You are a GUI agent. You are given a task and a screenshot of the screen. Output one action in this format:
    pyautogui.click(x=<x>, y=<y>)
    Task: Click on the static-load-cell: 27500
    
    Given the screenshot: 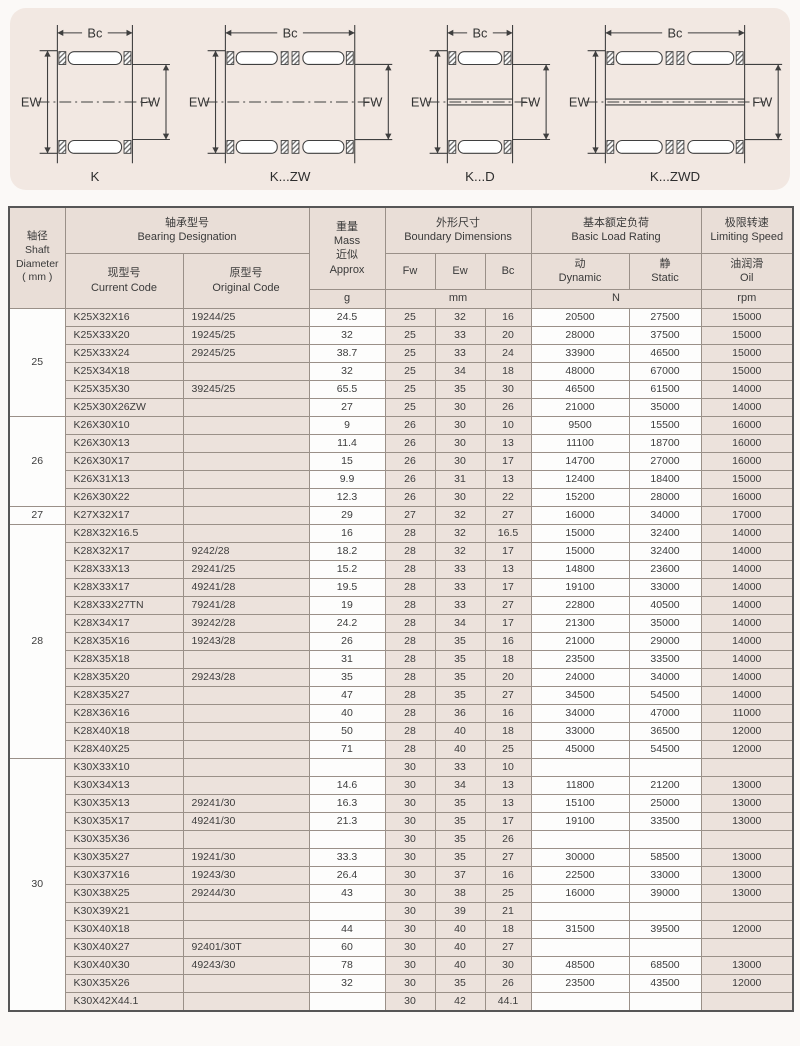 What is the action you would take?
    pyautogui.click(x=665, y=317)
    